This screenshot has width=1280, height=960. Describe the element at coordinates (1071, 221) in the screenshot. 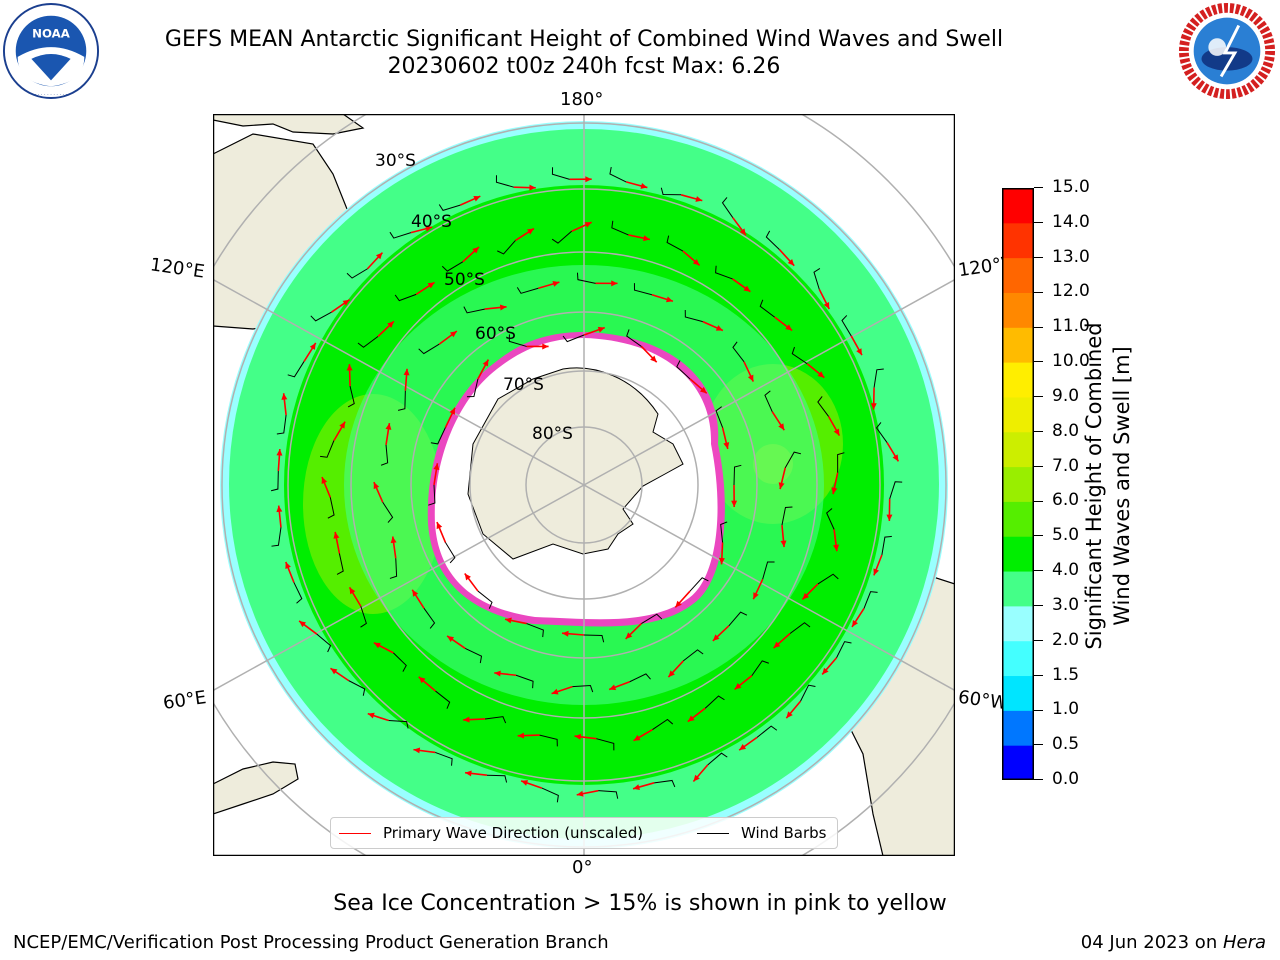

I see `colorbar-tick-label: 14.0` at that location.